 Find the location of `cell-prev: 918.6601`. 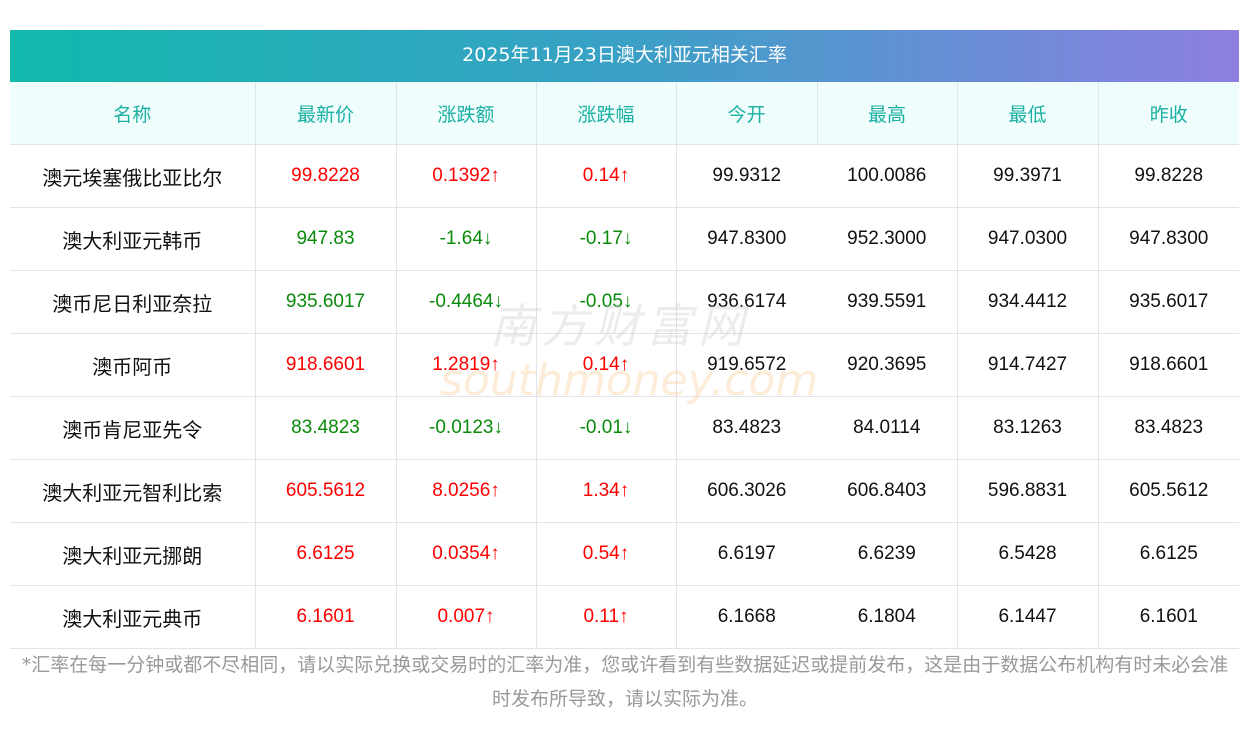

cell-prev: 918.6601 is located at coordinates (1168, 365).